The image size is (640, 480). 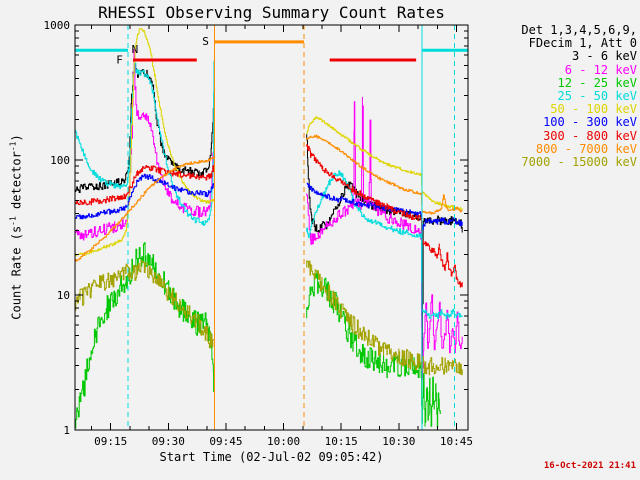 I want to click on generation-timestamp: 16-Oct-2021 21:41, so click(x=589, y=466).